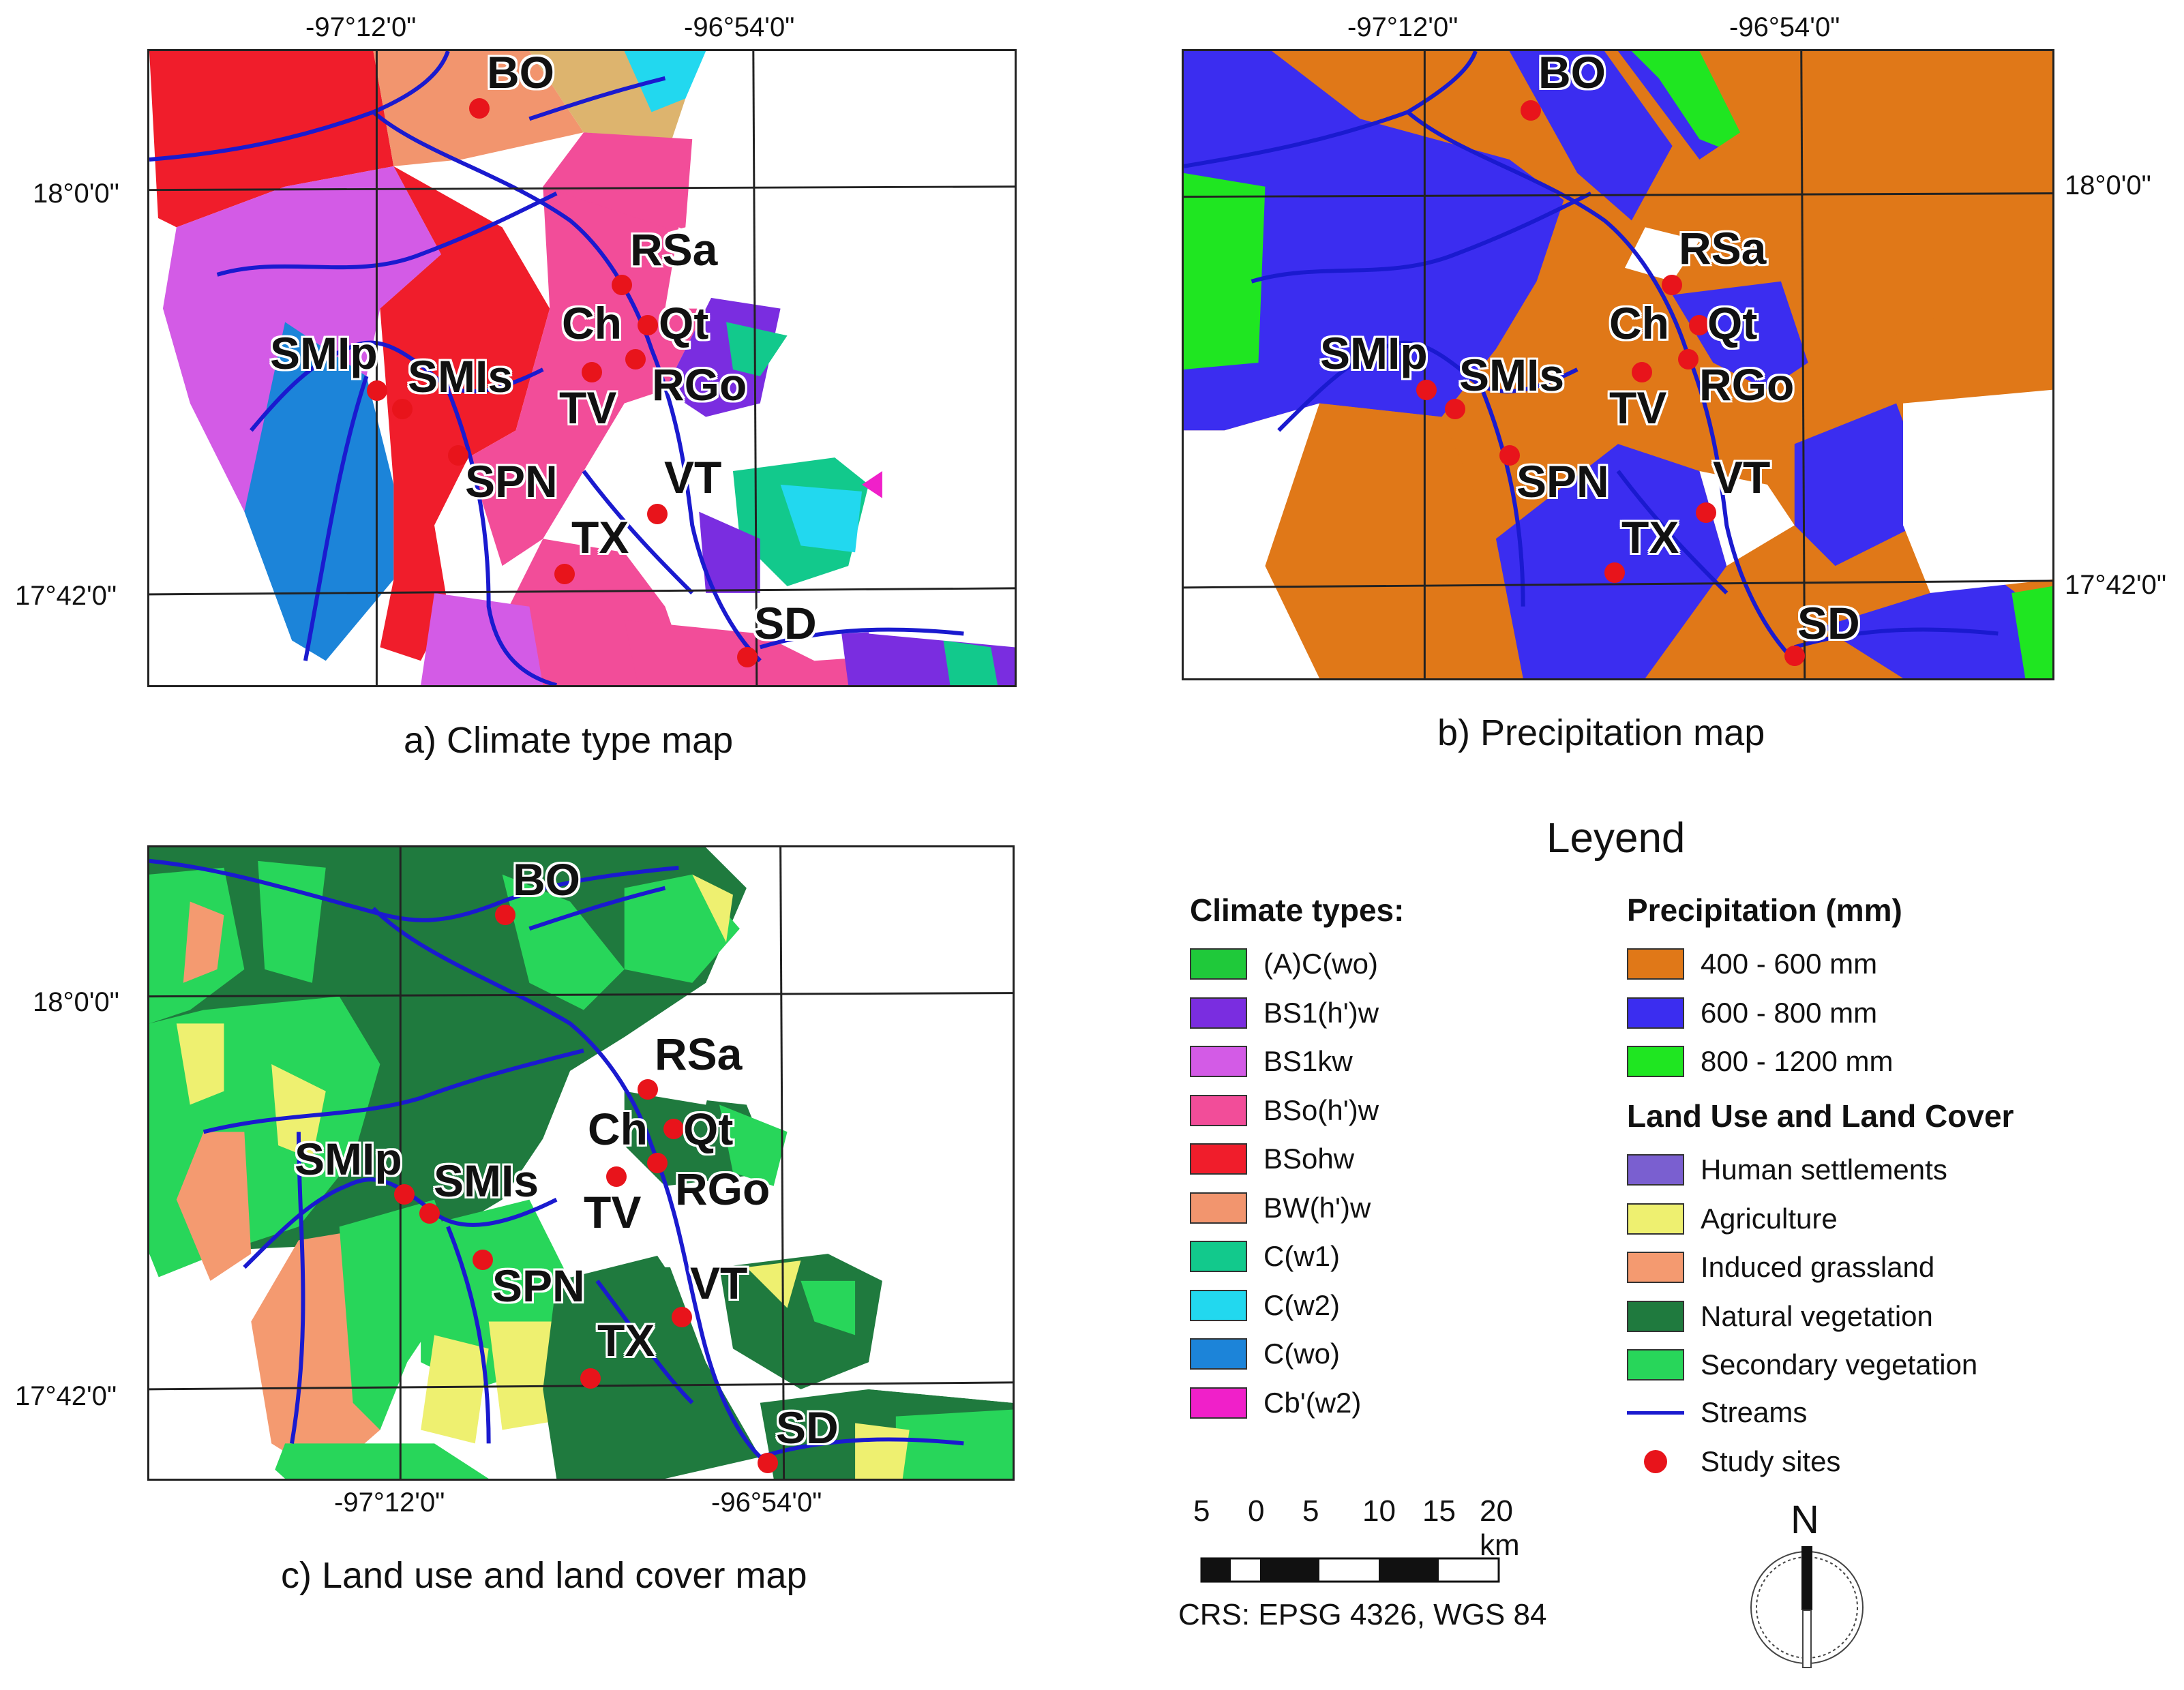 The width and height of the screenshot is (2184, 1690). Describe the element at coordinates (1284, 1110) in the screenshot. I see `climate-type-item: BSo(h')w` at that location.